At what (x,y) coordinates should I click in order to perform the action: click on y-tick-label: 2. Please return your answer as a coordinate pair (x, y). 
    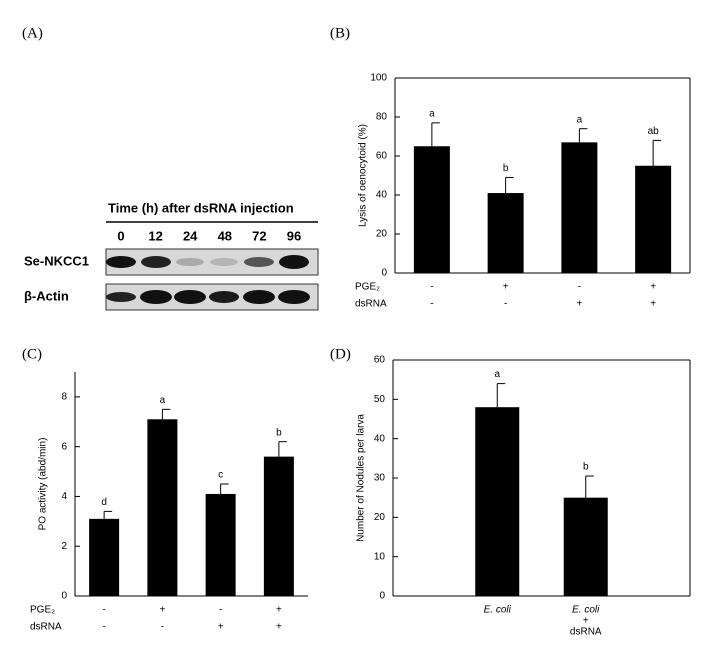
    Looking at the image, I should click on (64, 546).